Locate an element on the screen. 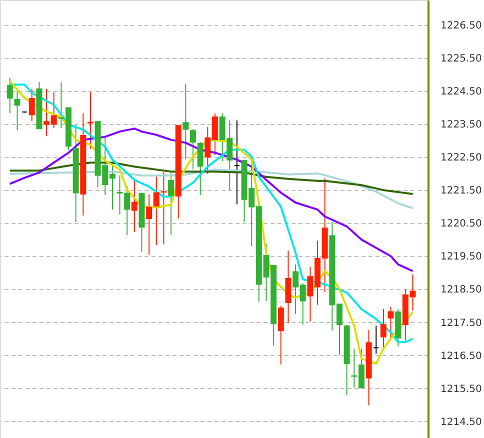 Image resolution: width=484 pixels, height=438 pixels. y-tick-label: 1216.50 is located at coordinates (461, 356).